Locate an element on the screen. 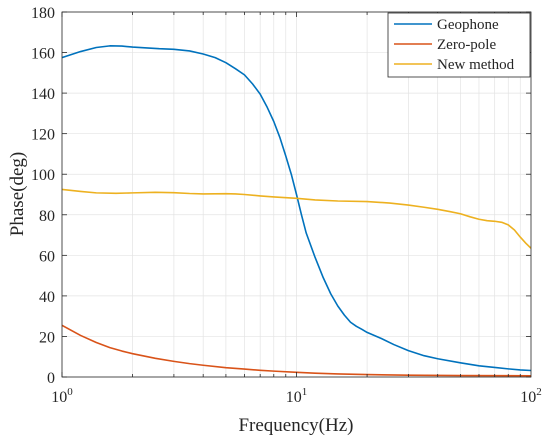 The width and height of the screenshot is (550, 438). x-tick-labels: 10⁰ 10¹ 10² is located at coordinates (296, 396).